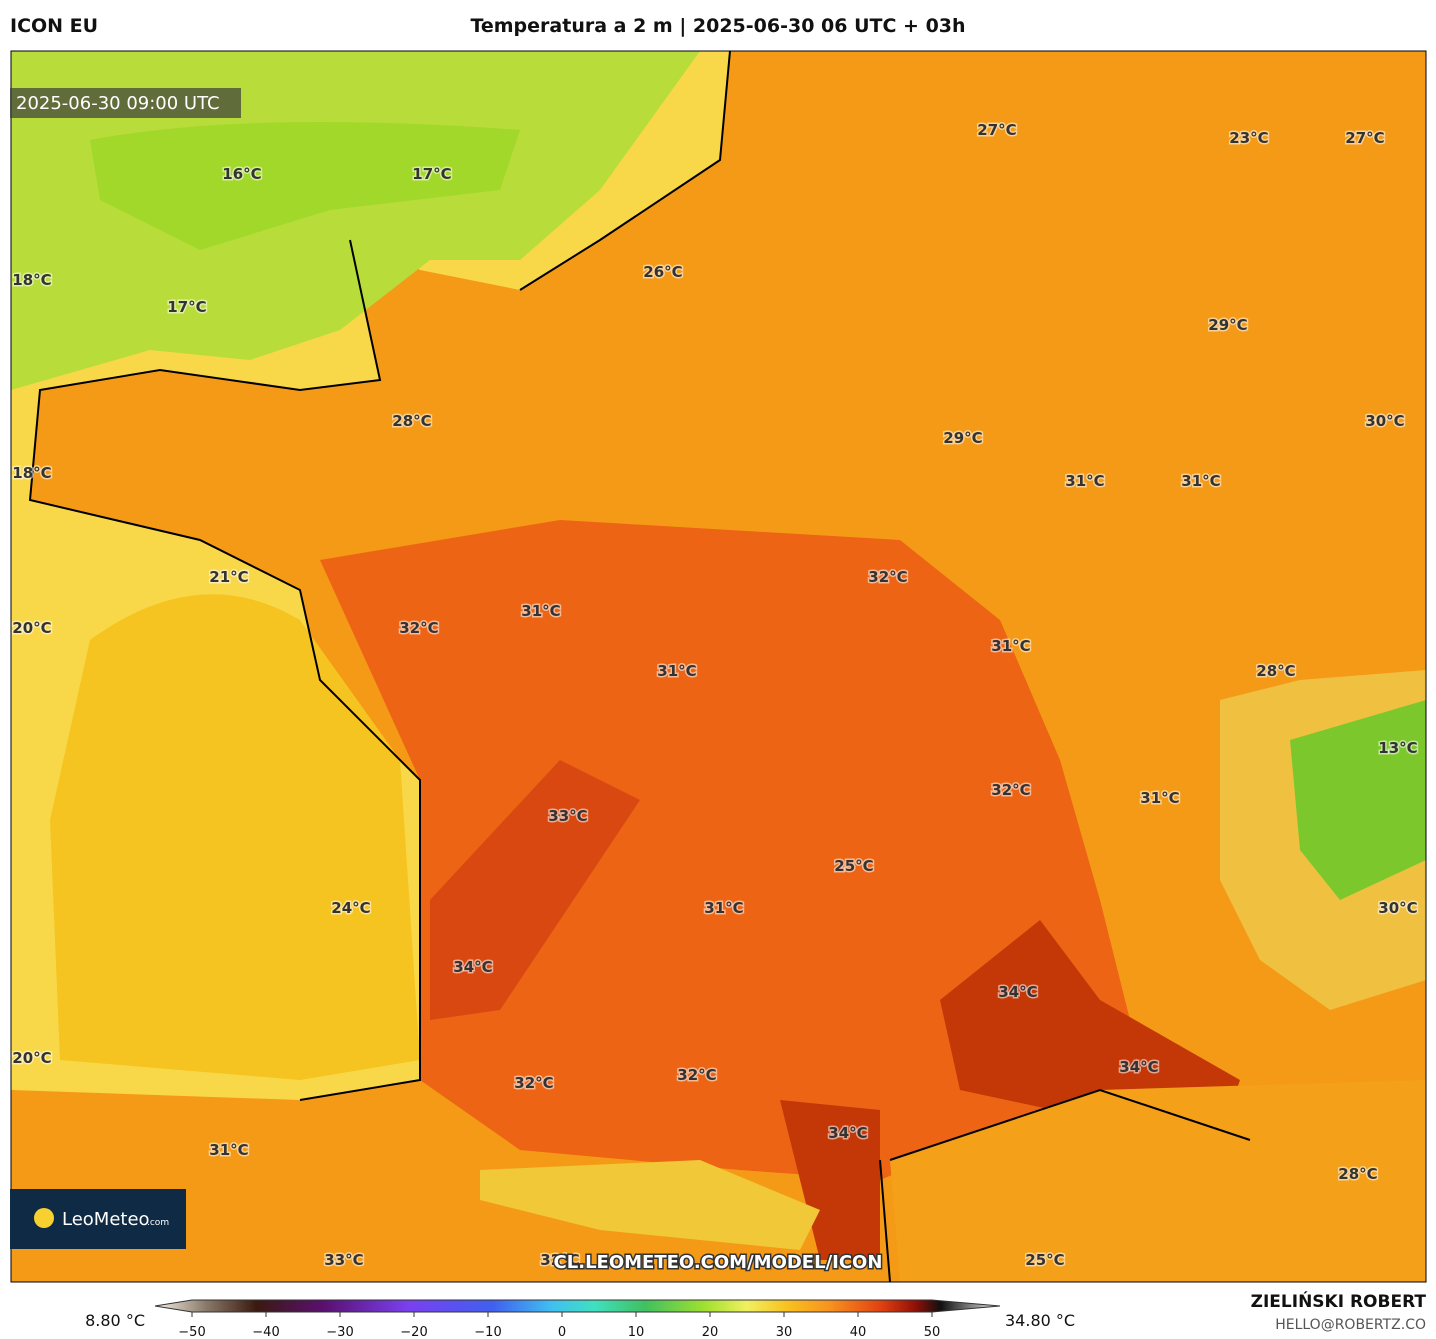 The height and width of the screenshot is (1339, 1436). Describe the element at coordinates (858, 1332) in the screenshot. I see `colorbar-tick-label: 40` at that location.